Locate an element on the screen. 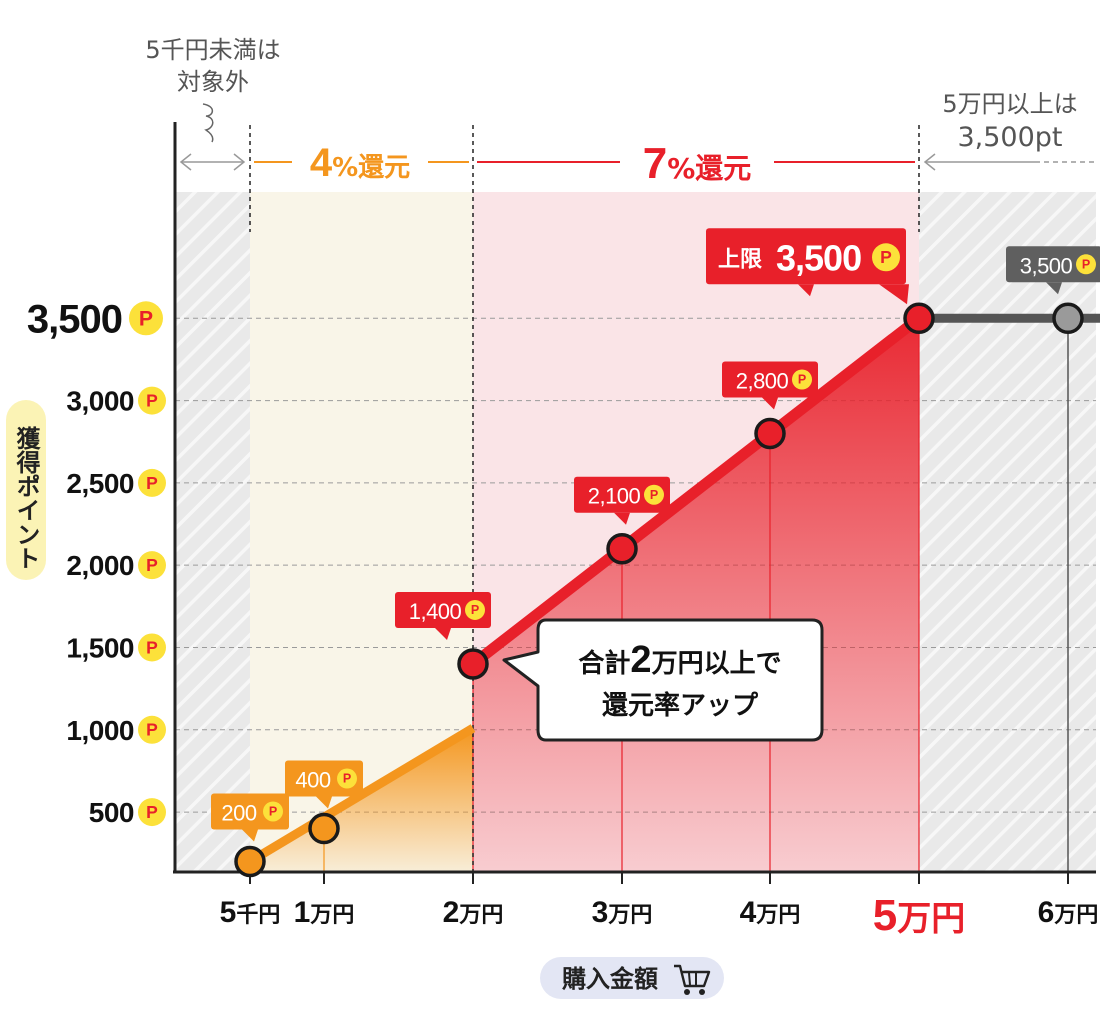 The image size is (1100, 1021). cap-label-prefix: 上限 is located at coordinates (740, 259).